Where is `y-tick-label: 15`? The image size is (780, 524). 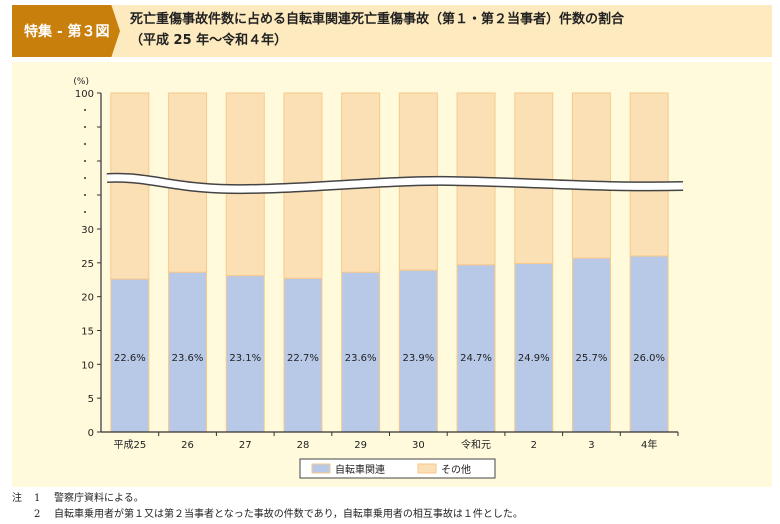 y-tick-label: 15 is located at coordinates (87, 332).